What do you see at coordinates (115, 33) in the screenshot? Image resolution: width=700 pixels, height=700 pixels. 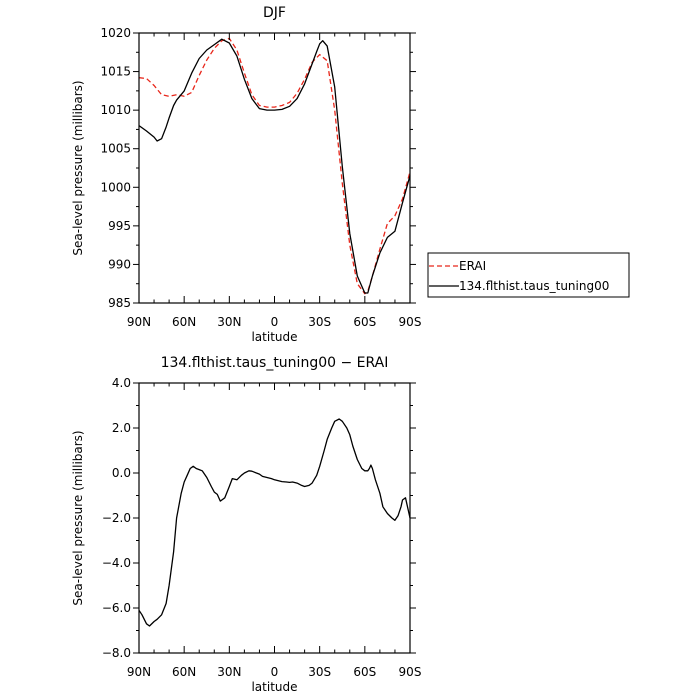 I see `y-tick-label: 1020` at bounding box center [115, 33].